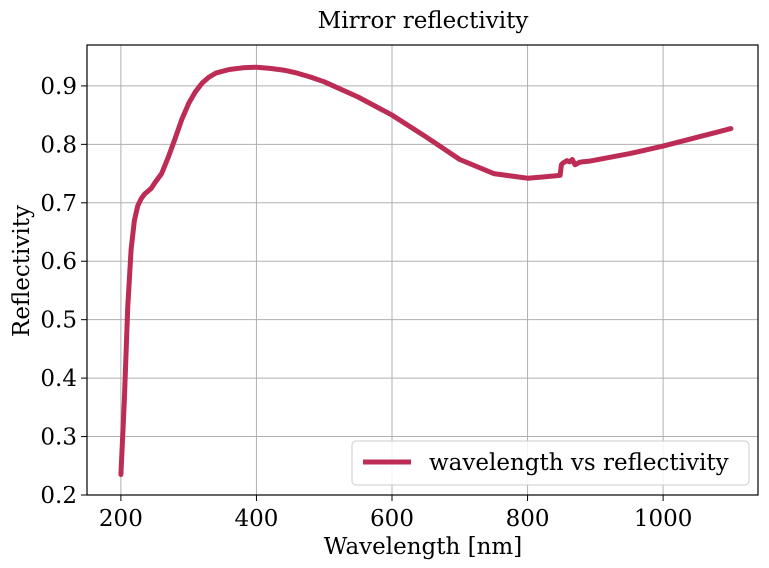 Image resolution: width=769 pixels, height=568 pixels. What do you see at coordinates (256, 519) in the screenshot?
I see `x-tick-label: 400` at bounding box center [256, 519].